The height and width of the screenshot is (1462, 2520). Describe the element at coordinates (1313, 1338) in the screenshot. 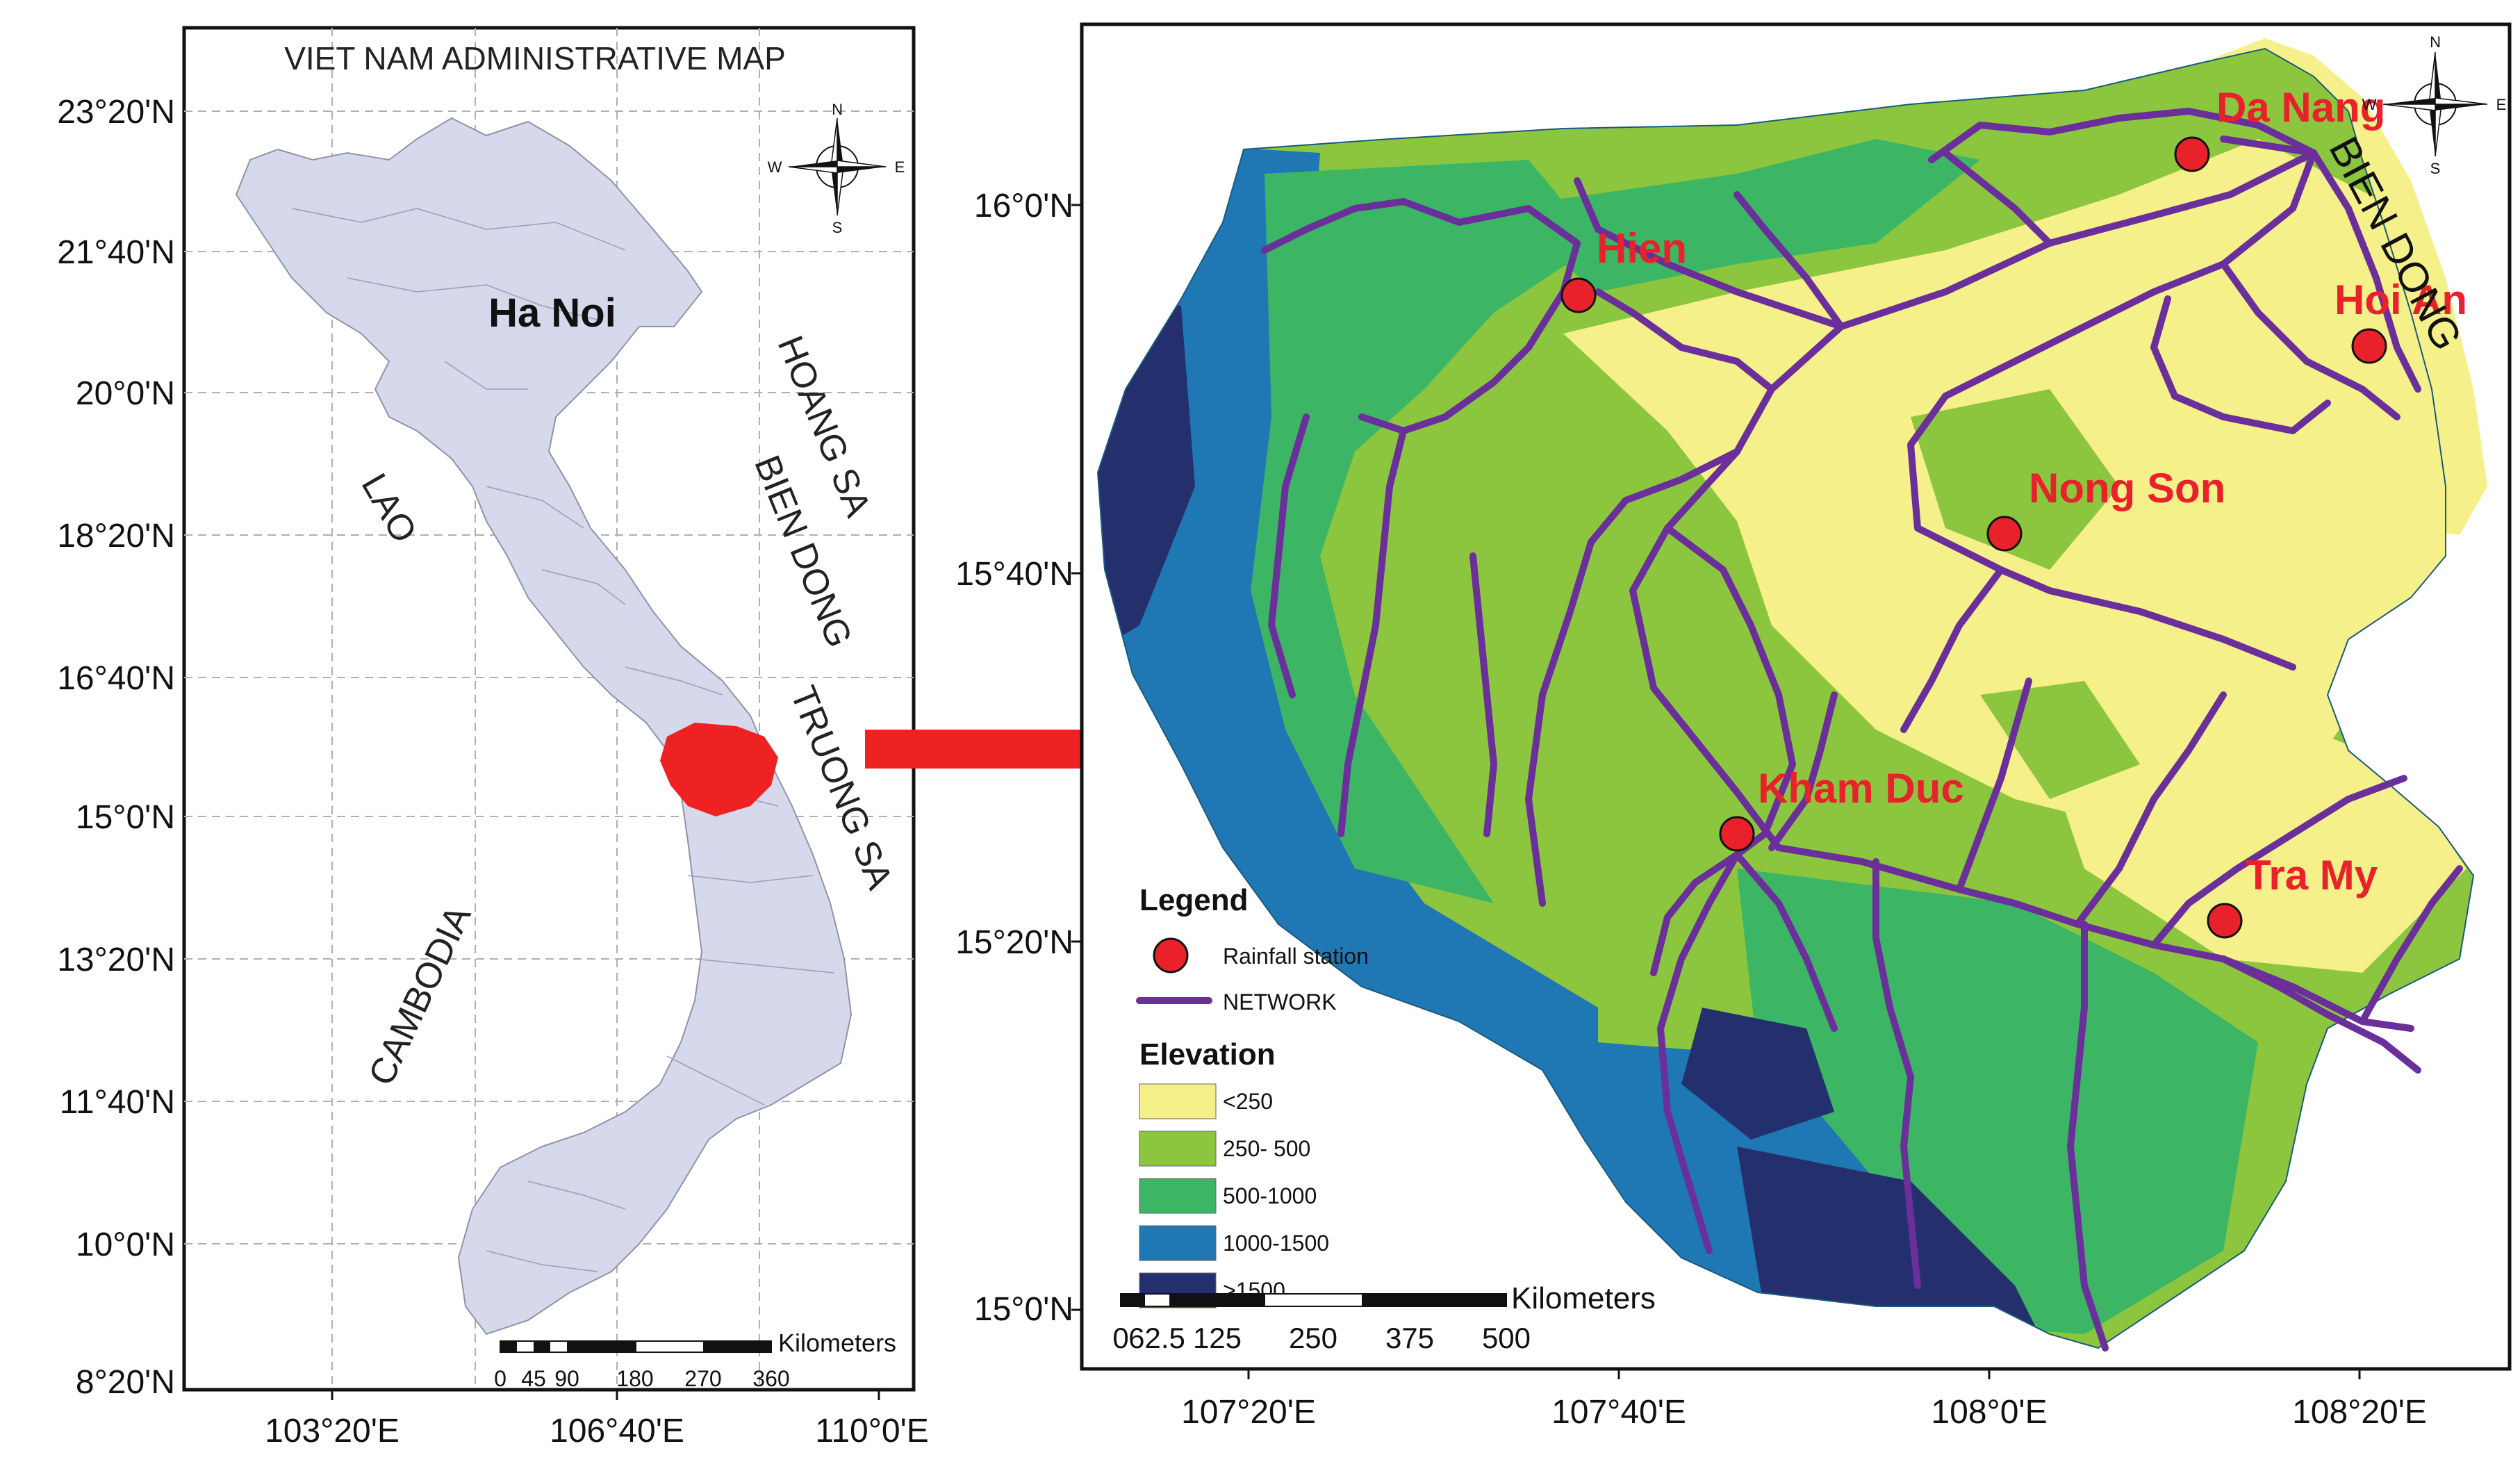

I see `svg-text: 250` at that location.